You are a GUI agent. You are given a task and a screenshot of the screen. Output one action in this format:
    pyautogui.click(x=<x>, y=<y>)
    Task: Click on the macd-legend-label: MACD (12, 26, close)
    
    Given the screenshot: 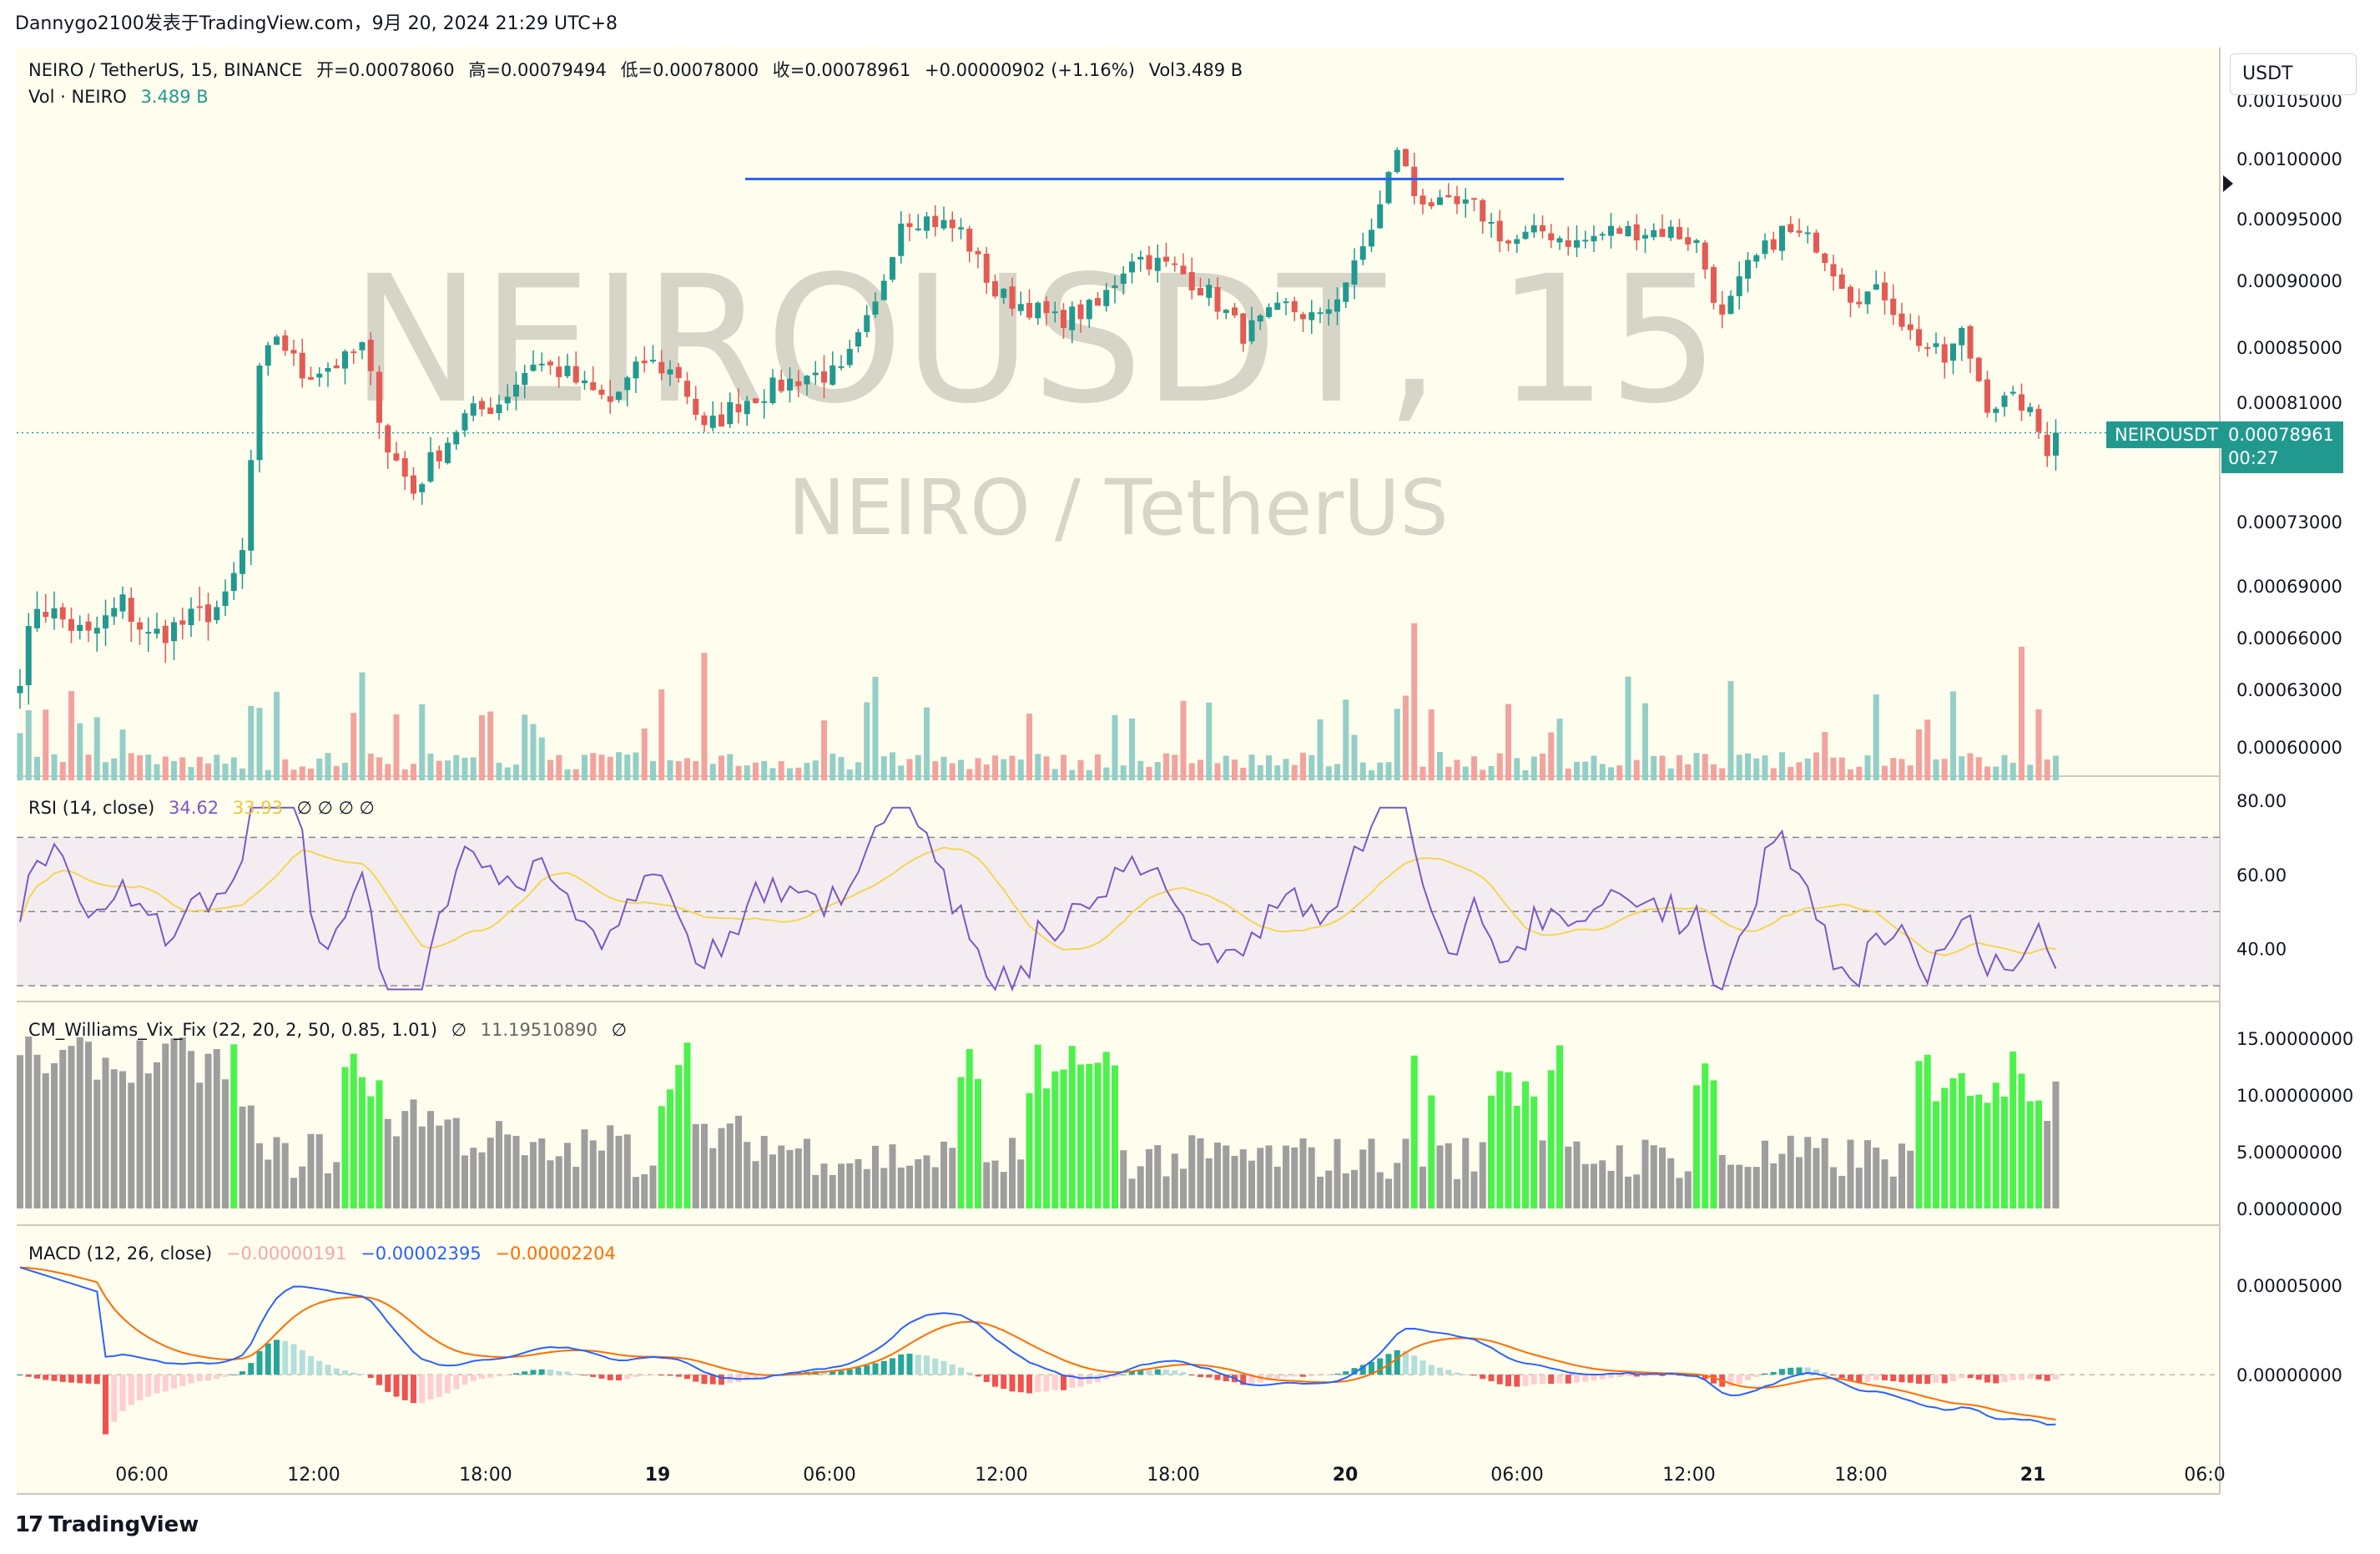 What is the action you would take?
    pyautogui.click(x=120, y=1254)
    